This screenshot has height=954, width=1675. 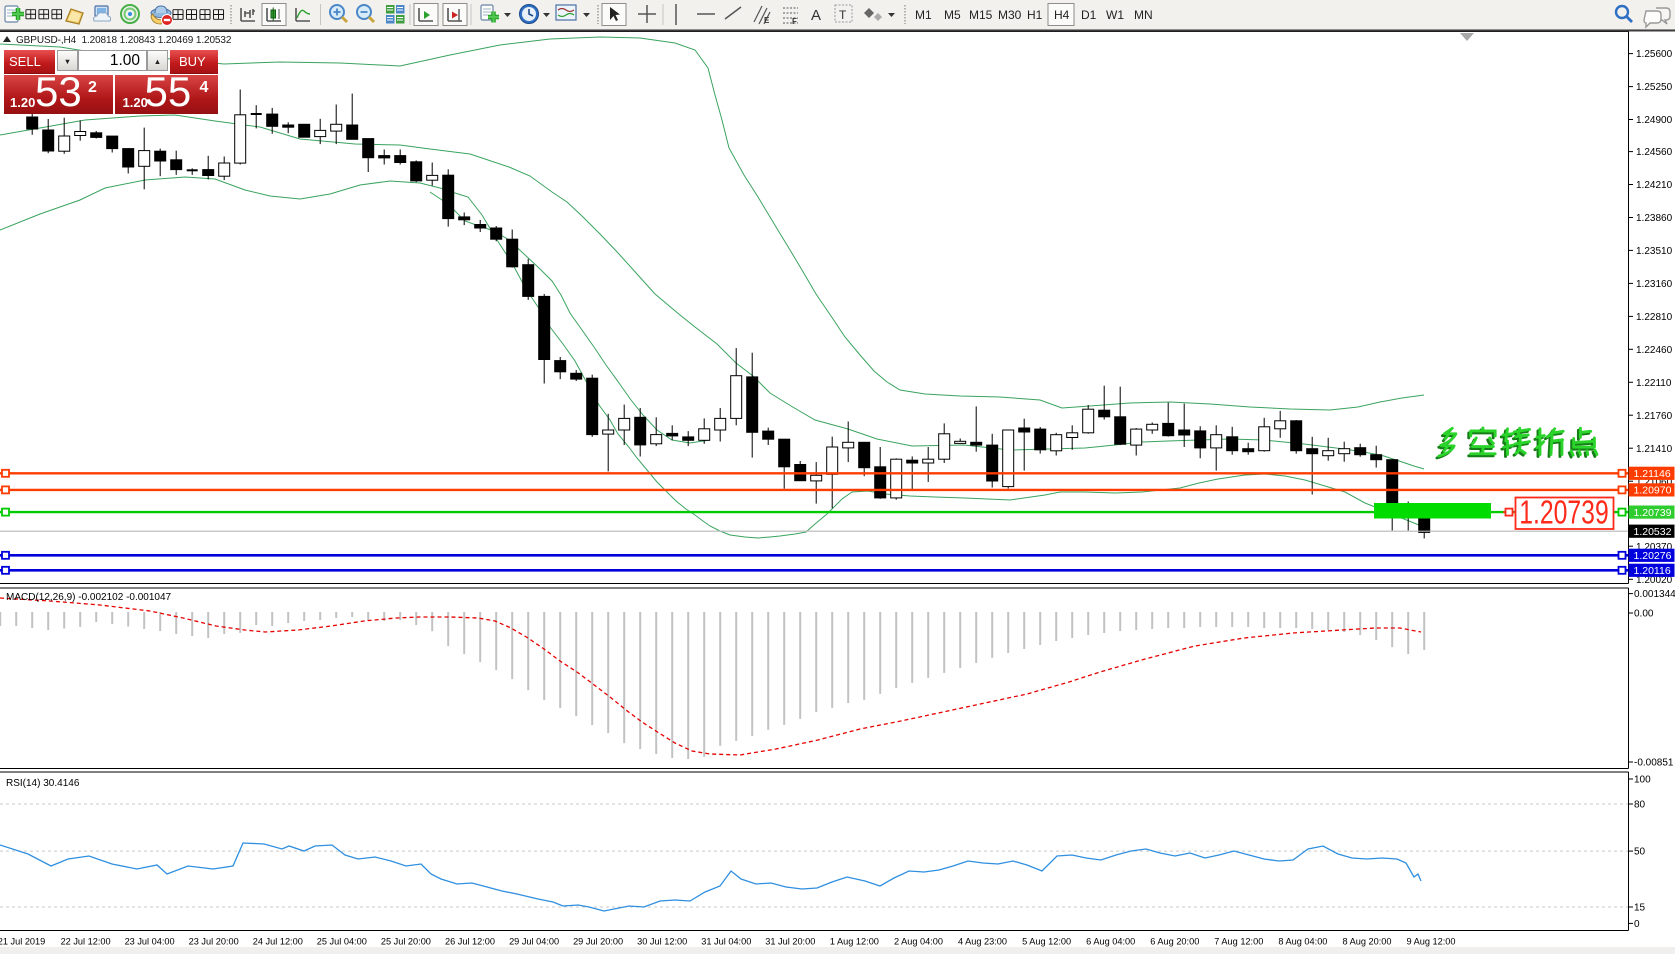 I want to click on svg-text: 1.20116, so click(x=1652, y=571).